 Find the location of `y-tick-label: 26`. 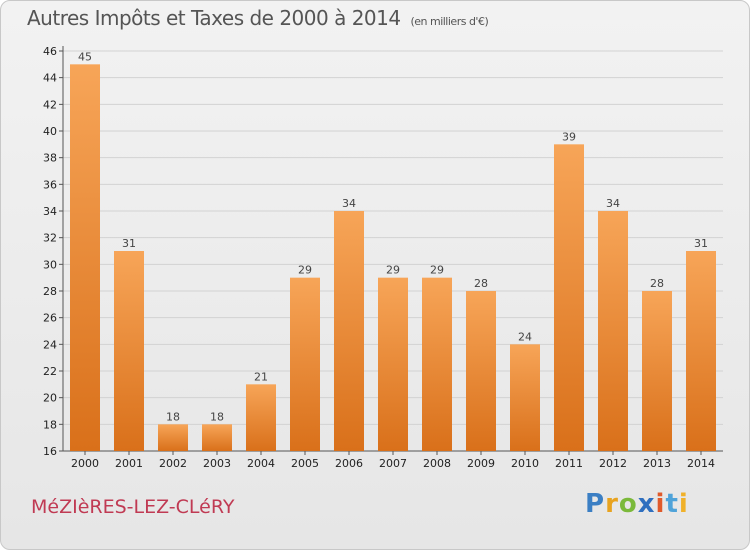

y-tick-label: 26 is located at coordinates (50, 318).